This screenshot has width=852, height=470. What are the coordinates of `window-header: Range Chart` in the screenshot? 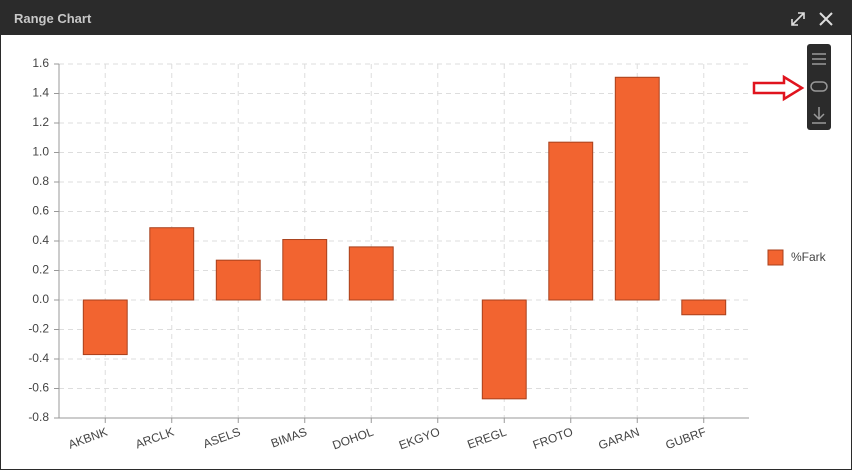 It's located at (426, 18).